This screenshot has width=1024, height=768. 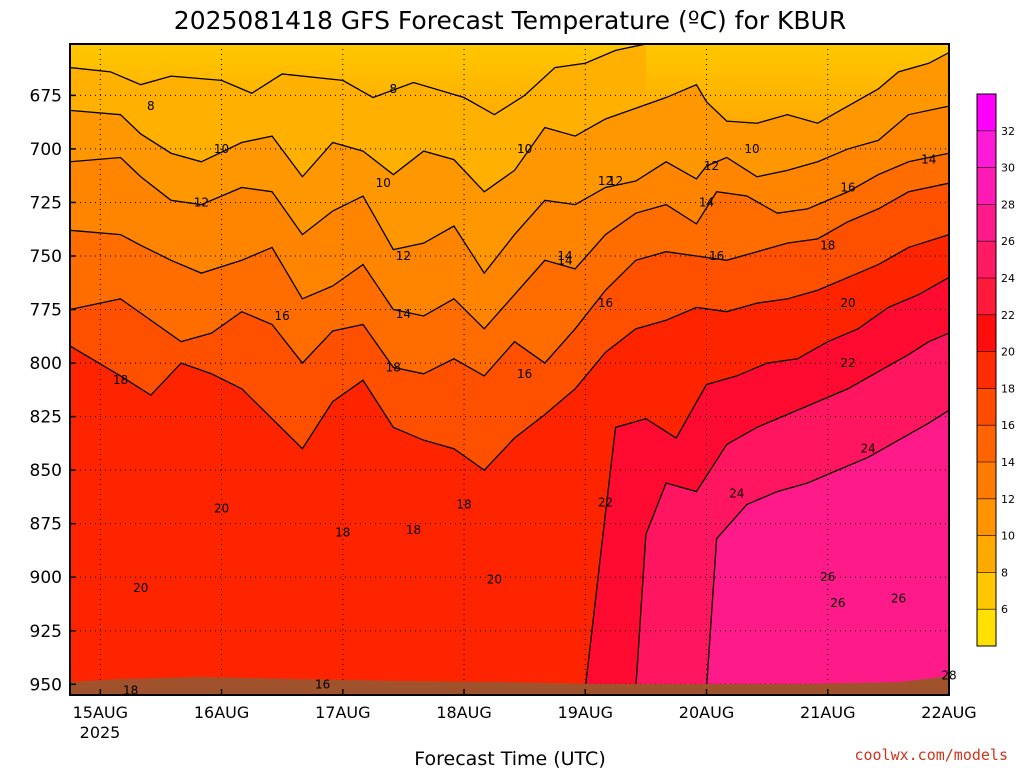 I want to click on x-year-label: 2025, so click(x=100, y=732).